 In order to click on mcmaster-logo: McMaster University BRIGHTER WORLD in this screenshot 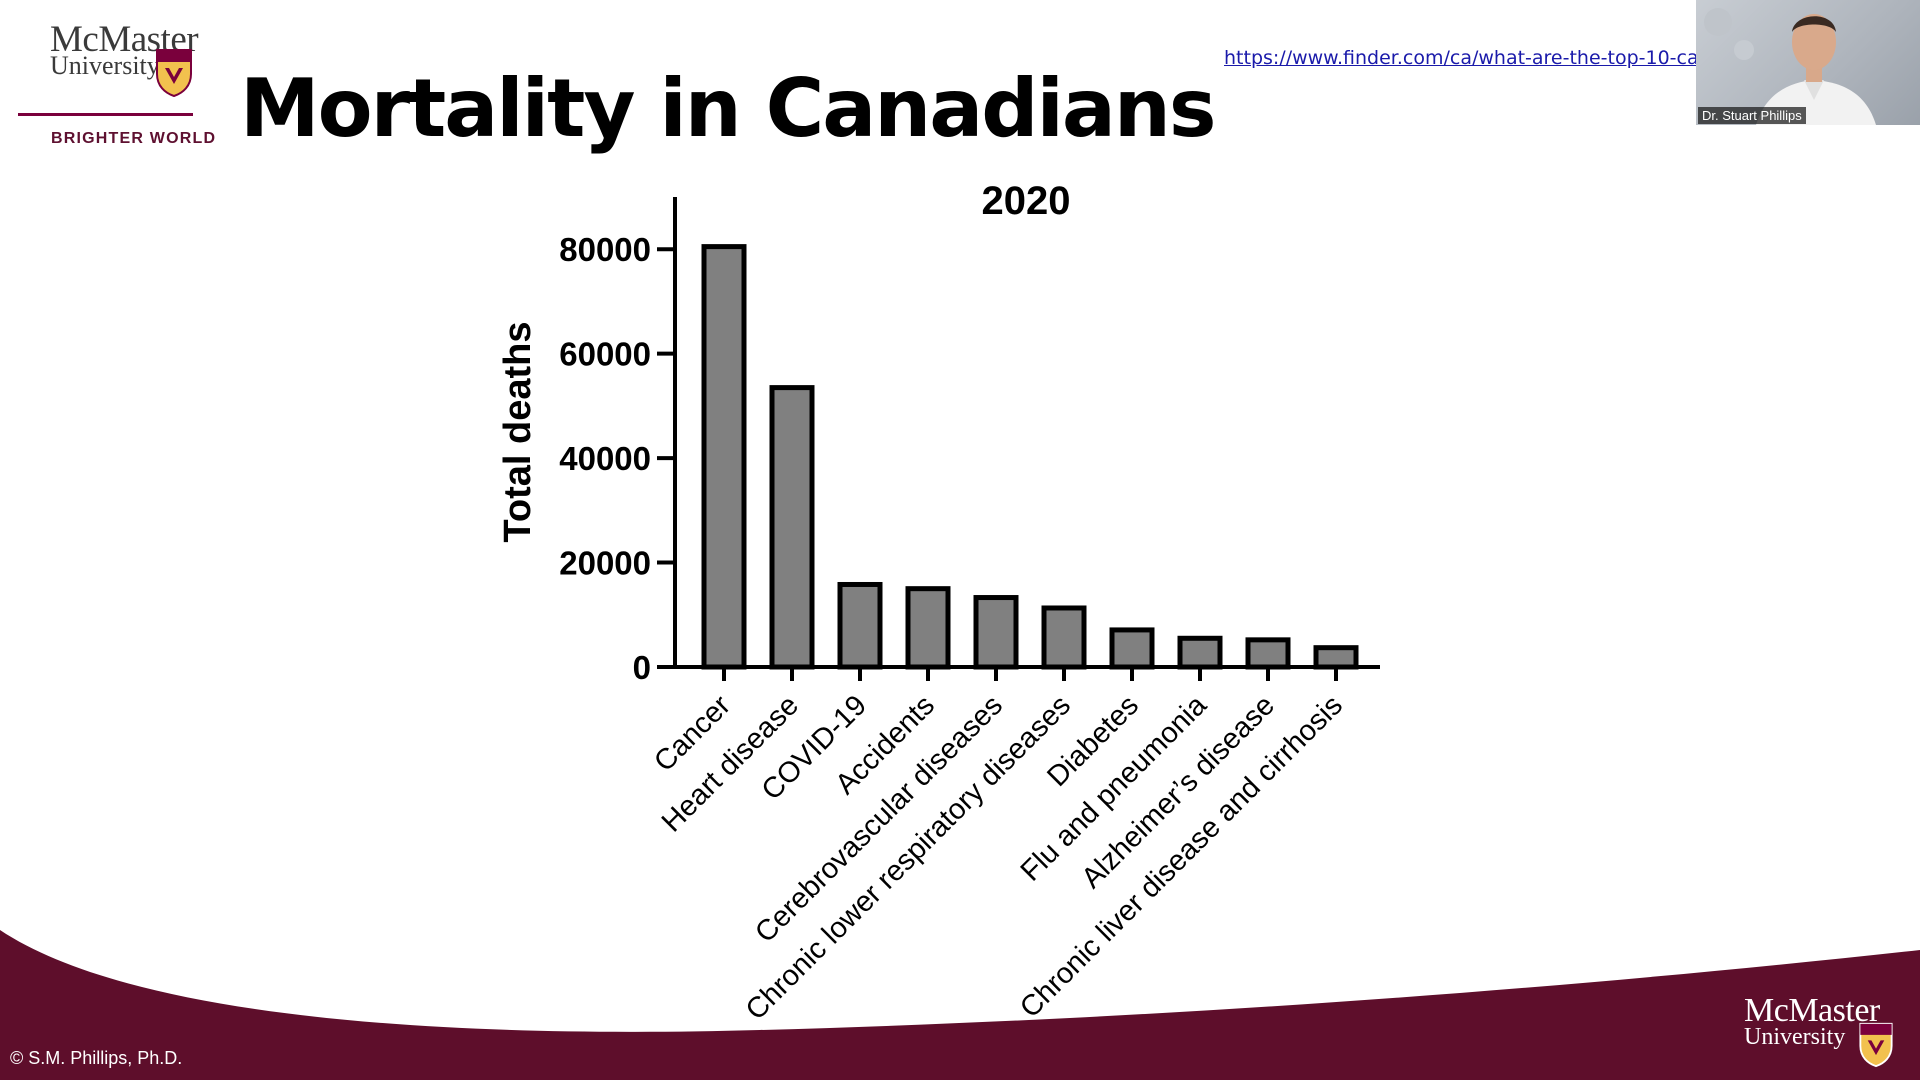, I will do `click(116, 85)`.